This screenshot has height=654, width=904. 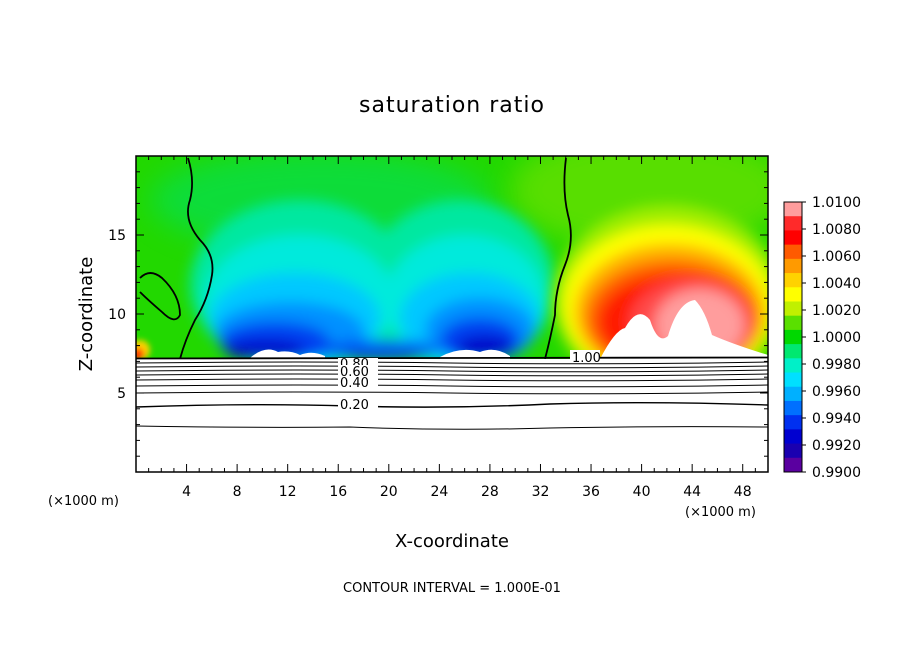 What do you see at coordinates (117, 236) in the screenshot?
I see `y-tick-label: 15` at bounding box center [117, 236].